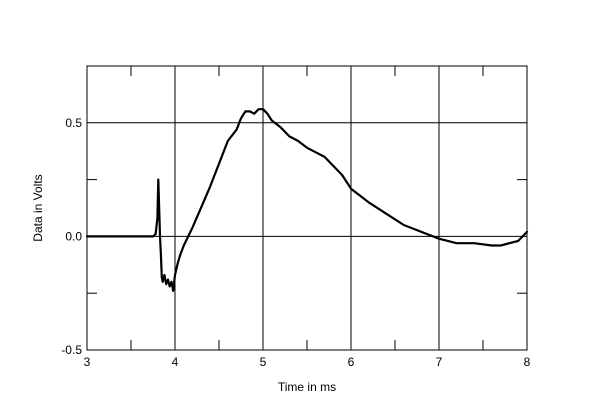  Describe the element at coordinates (263, 362) in the screenshot. I see `x-tick-label: 5` at that location.